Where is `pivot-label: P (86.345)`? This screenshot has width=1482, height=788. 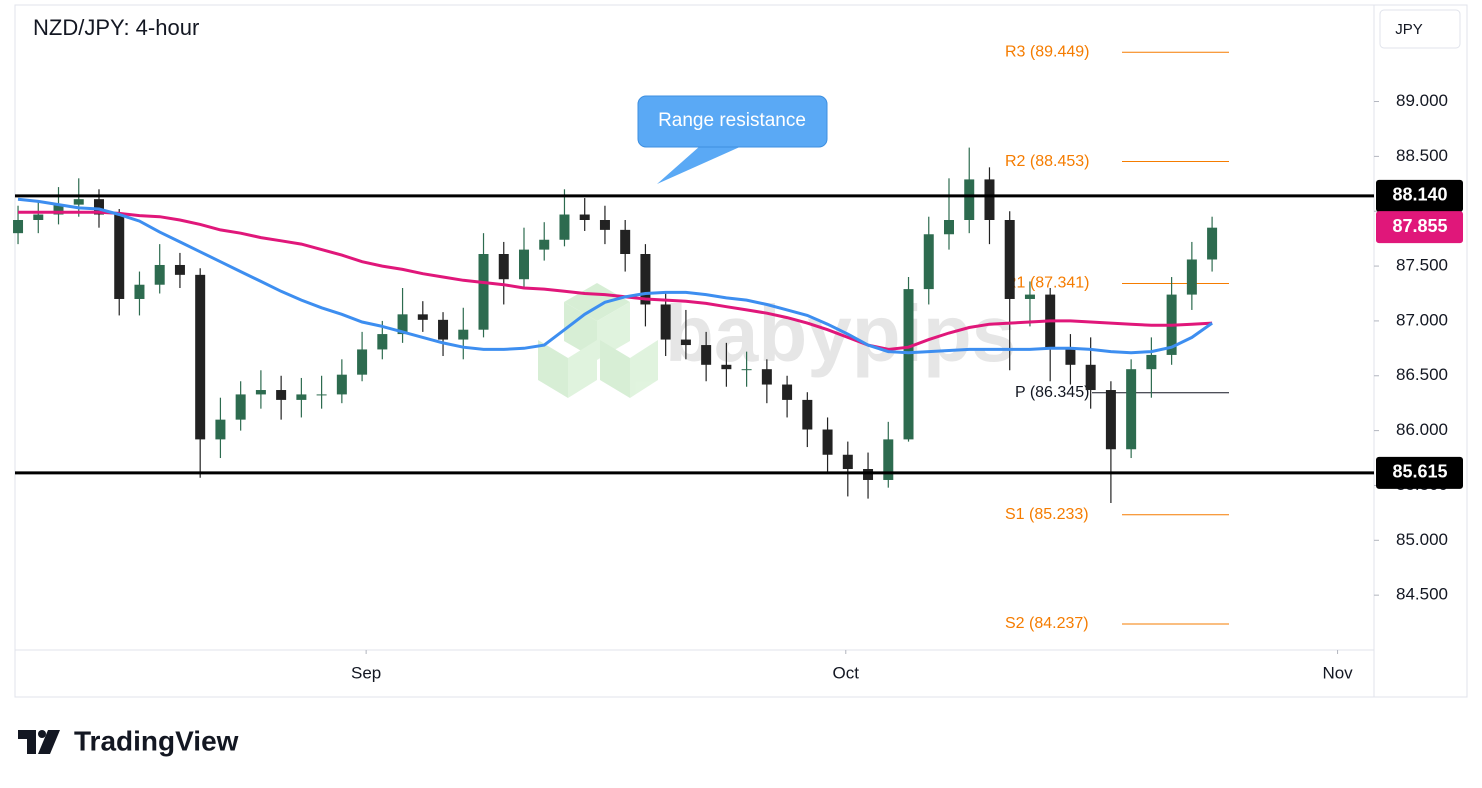 pivot-label: P (86.345) is located at coordinates (1052, 392).